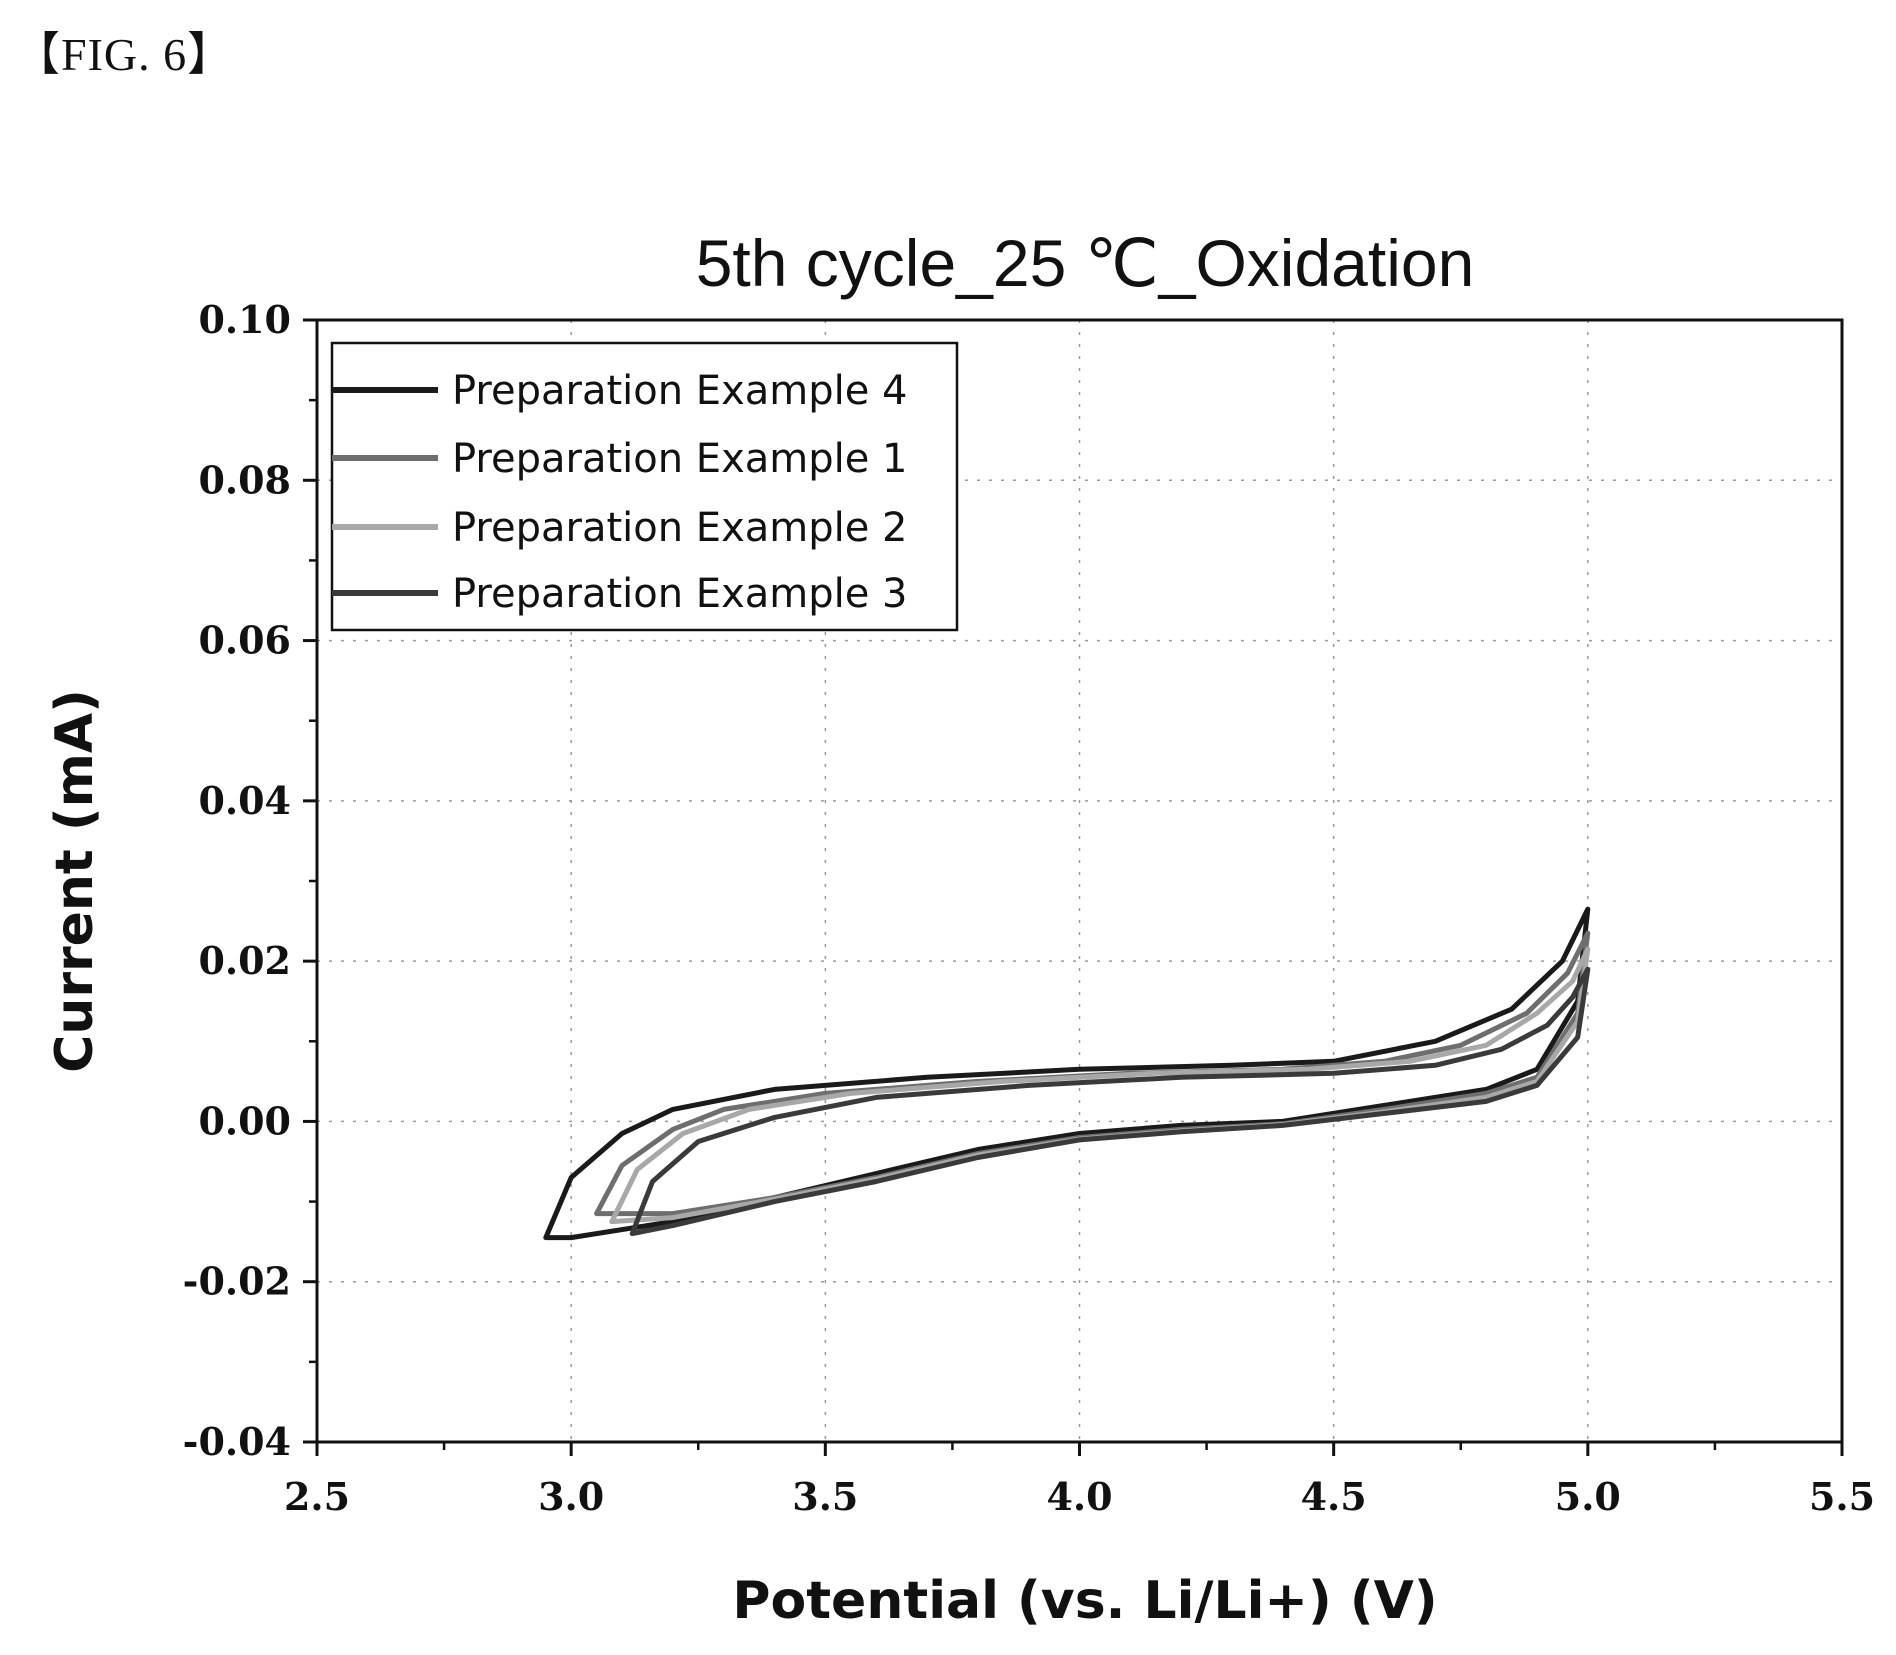 The image size is (1896, 1655). Describe the element at coordinates (1085, 263) in the screenshot. I see `chart-title: 5th cycle_25 ℃_Oxidation` at that location.